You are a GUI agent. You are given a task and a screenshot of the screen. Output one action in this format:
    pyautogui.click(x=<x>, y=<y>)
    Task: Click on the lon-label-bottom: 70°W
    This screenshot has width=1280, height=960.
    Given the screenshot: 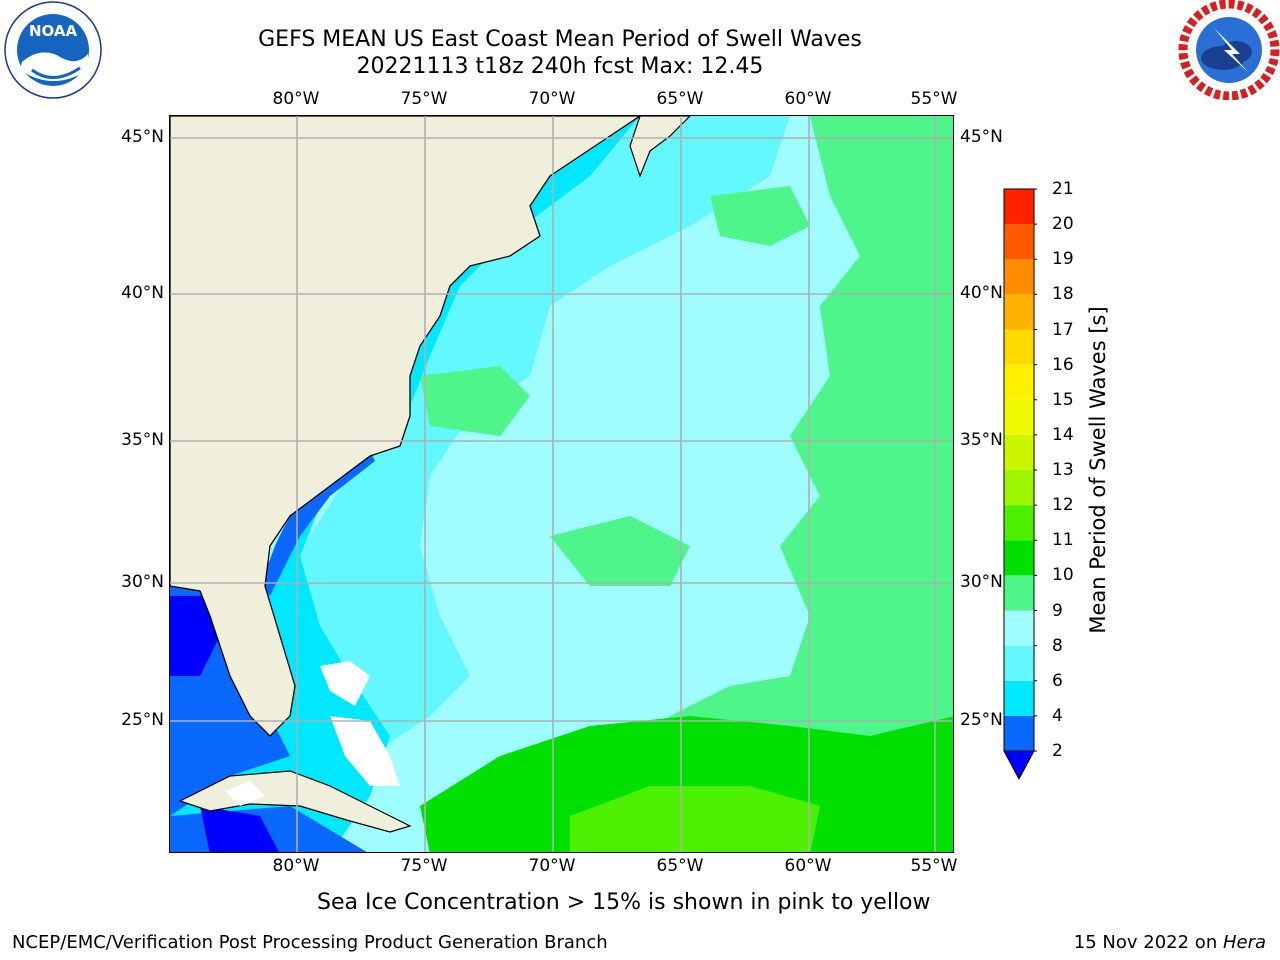 What is the action you would take?
    pyautogui.click(x=552, y=866)
    